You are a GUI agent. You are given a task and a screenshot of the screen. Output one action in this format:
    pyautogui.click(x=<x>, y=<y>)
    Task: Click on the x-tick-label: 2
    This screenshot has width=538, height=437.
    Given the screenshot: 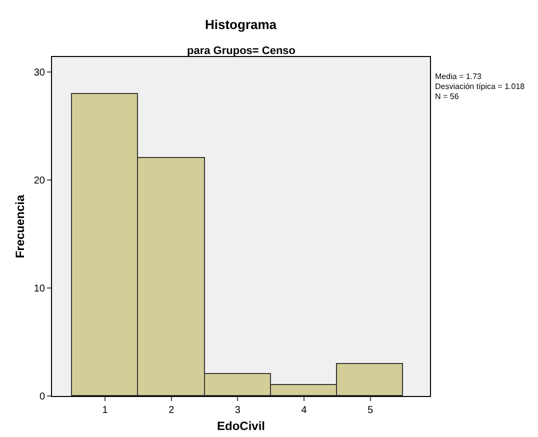 What is the action you would take?
    pyautogui.click(x=171, y=410)
    